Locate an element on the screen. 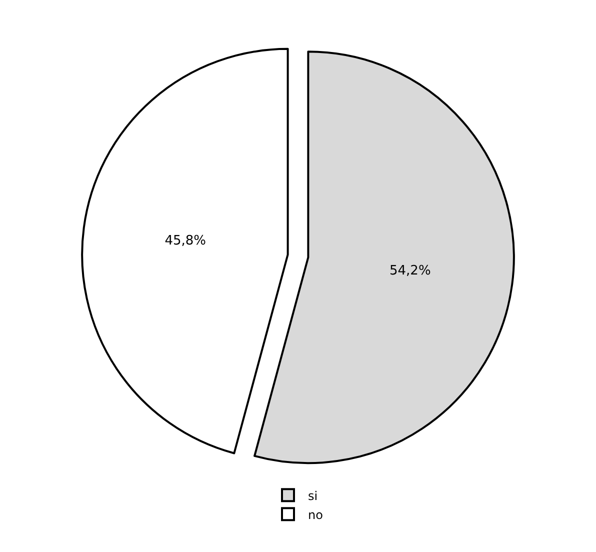 The width and height of the screenshot is (596, 552). legend-label: no is located at coordinates (315, 515).